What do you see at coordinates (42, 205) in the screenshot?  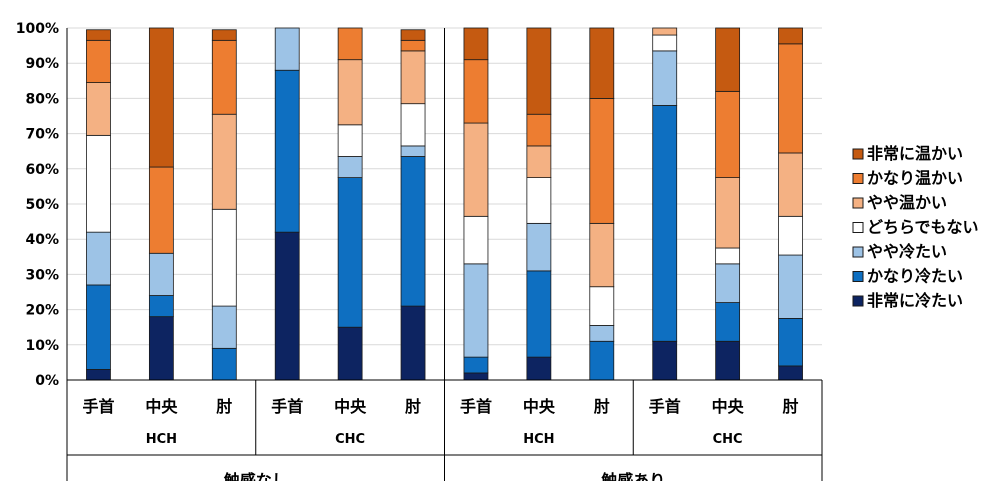 I see `y-tick-label: 50%` at bounding box center [42, 205].